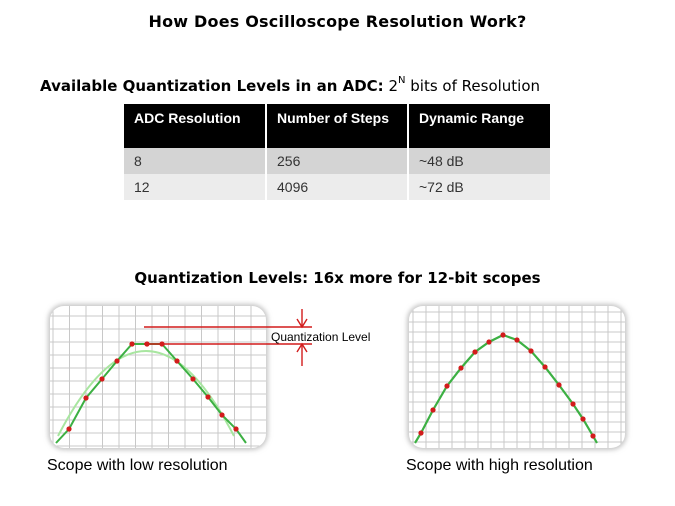  What do you see at coordinates (195, 161) in the screenshot?
I see `cell-resolution: 8` at bounding box center [195, 161].